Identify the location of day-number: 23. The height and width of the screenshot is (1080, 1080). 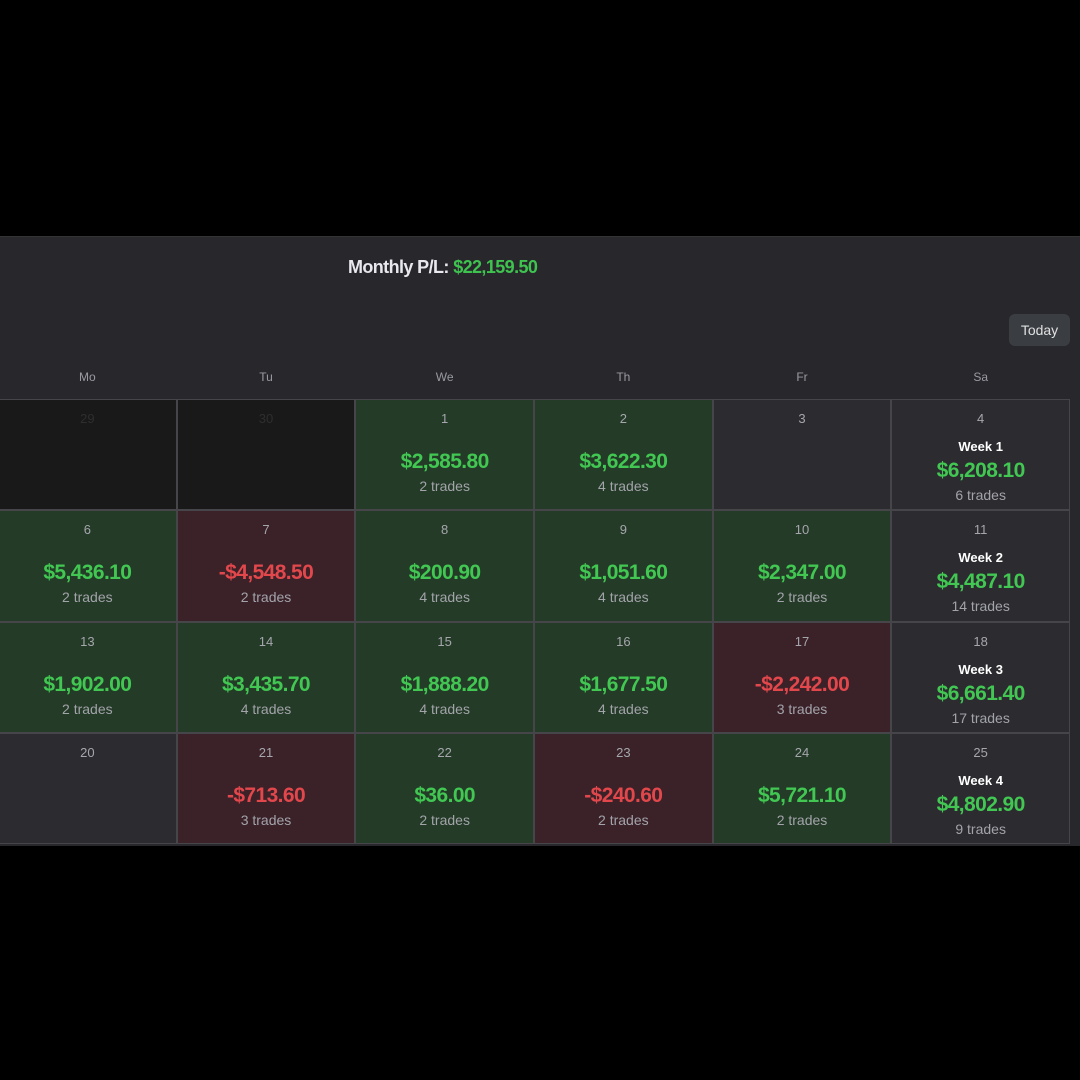
(623, 752).